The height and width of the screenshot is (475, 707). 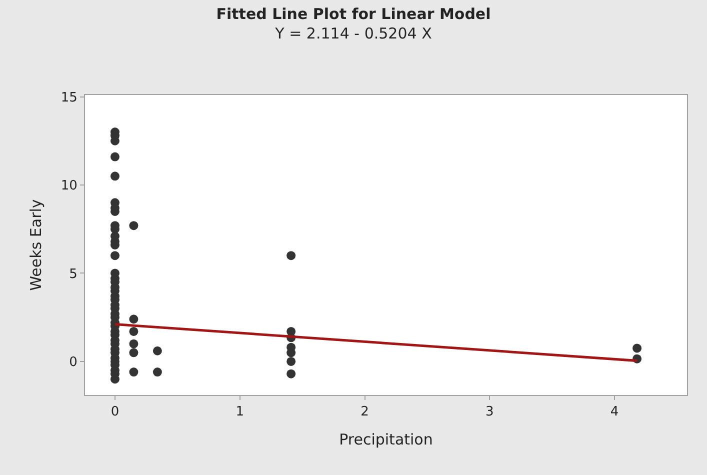 What do you see at coordinates (353, 33) in the screenshot?
I see `chart-subtitle: Y = 2.114 - 0.5204 X` at bounding box center [353, 33].